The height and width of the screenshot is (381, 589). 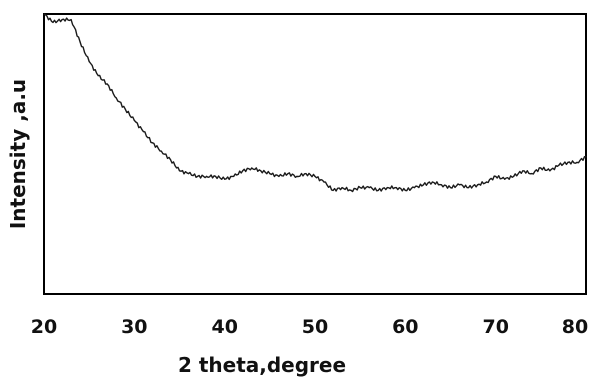 What do you see at coordinates (18, 154) in the screenshot?
I see `y-axis-title: Intensity ,a.u` at bounding box center [18, 154].